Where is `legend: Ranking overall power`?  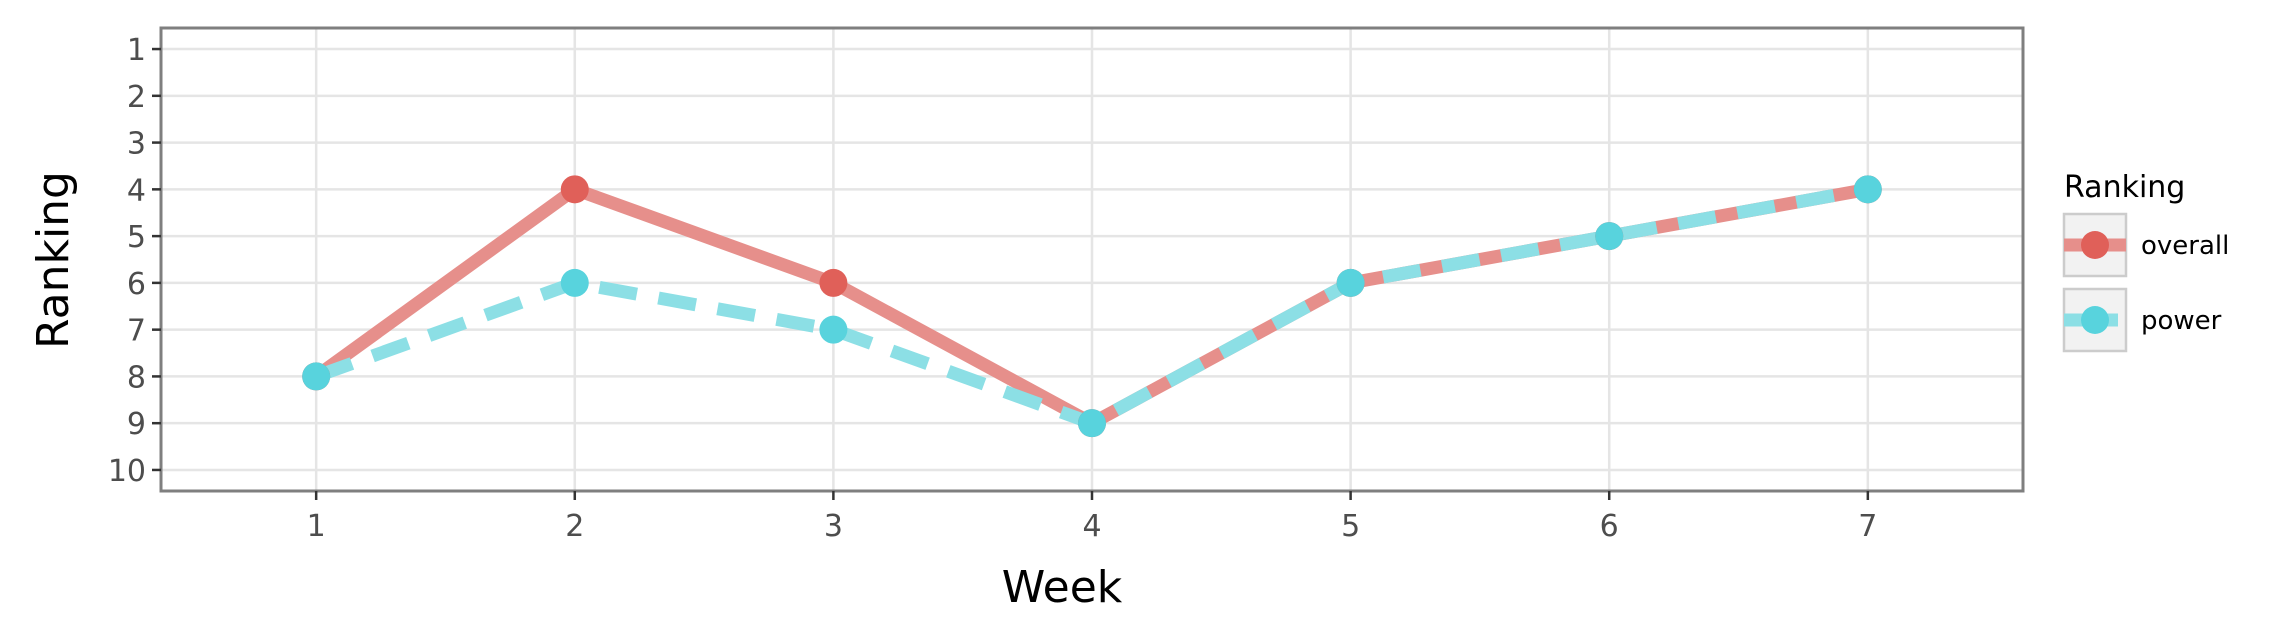 legend: Ranking overall power is located at coordinates (2145, 261).